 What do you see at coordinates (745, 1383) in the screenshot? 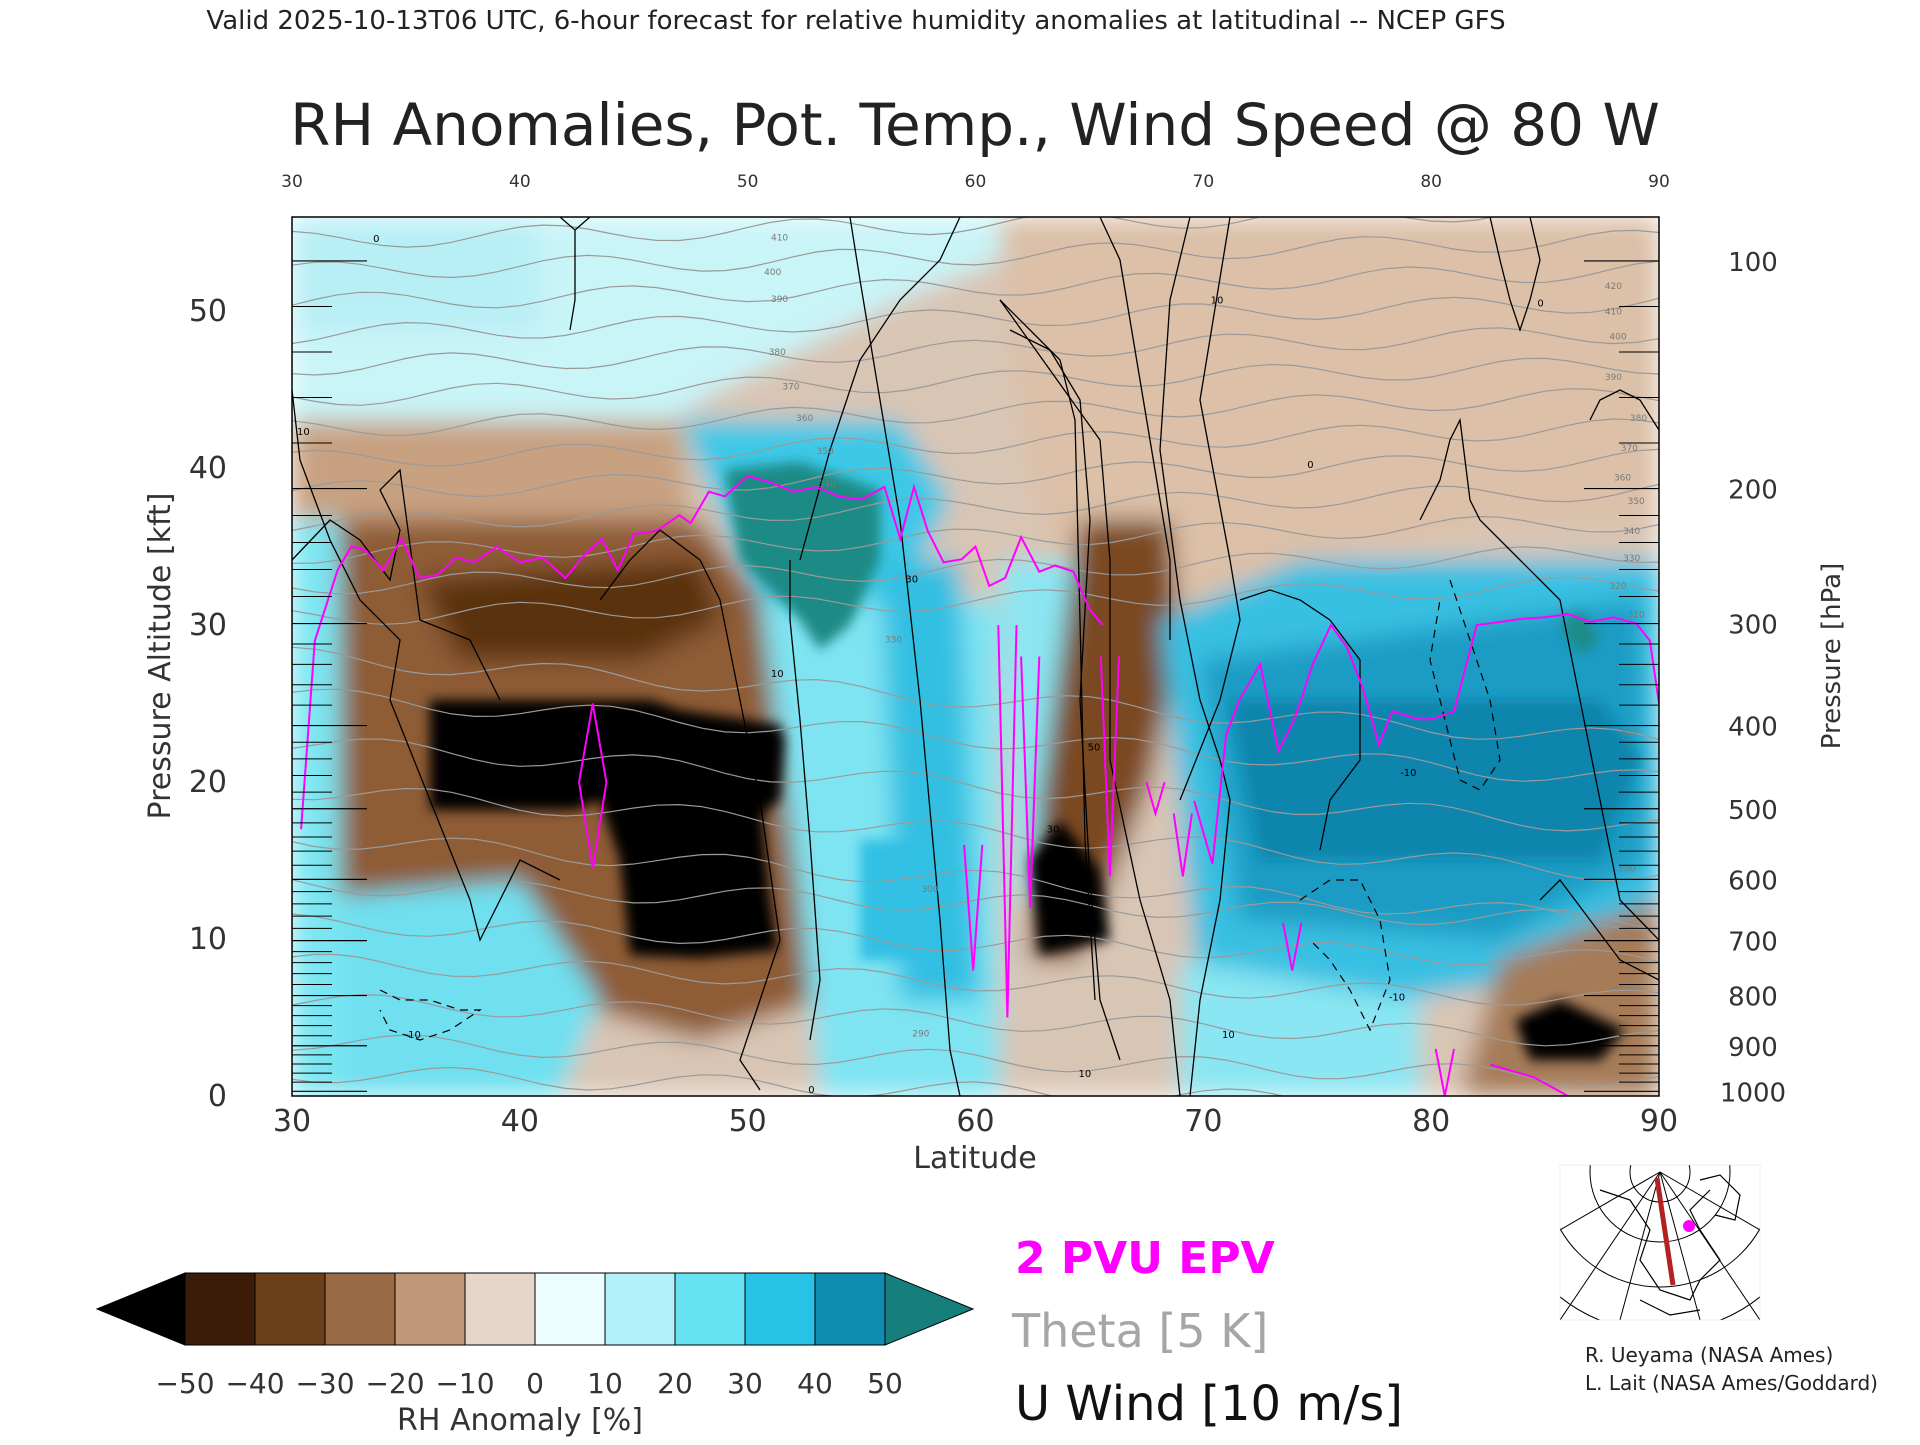
I see `colorbar-tick-label: 30` at bounding box center [745, 1383].